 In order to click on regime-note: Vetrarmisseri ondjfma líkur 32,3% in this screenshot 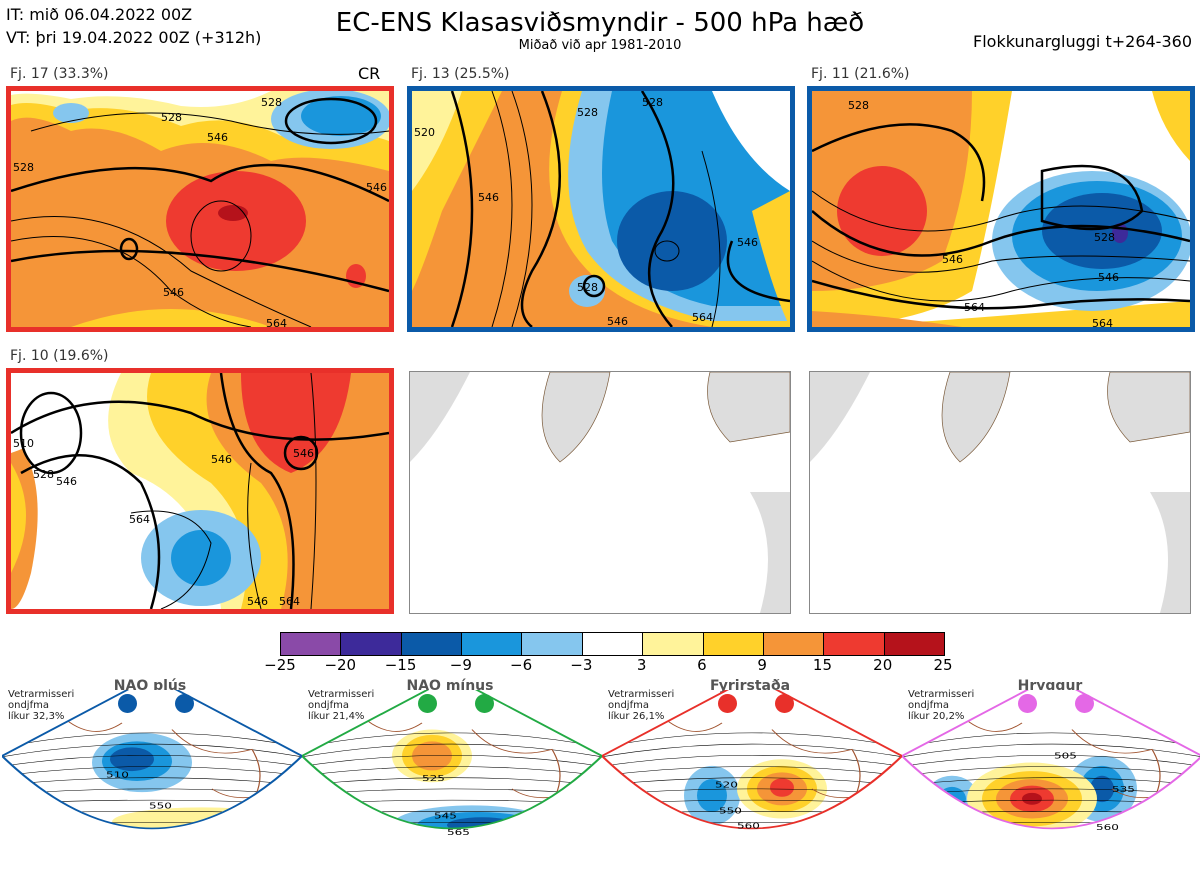, I will do `click(41, 705)`.